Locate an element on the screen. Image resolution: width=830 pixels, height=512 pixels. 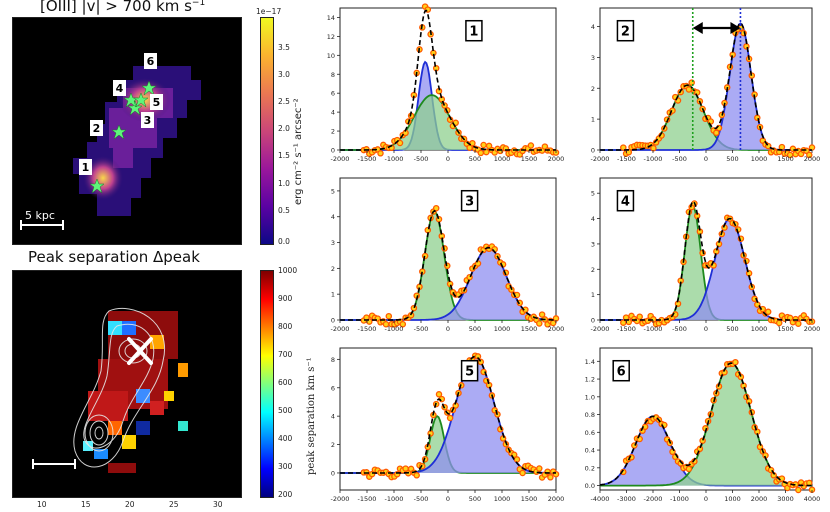
x-tick-label: 4000 is located at coordinates (812, 499).